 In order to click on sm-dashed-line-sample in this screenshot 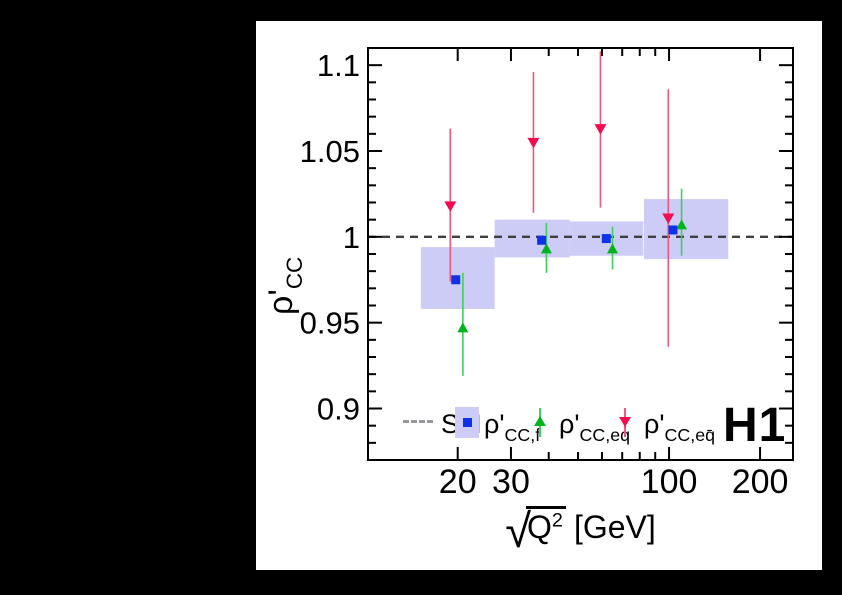, I will do `click(418, 421)`.